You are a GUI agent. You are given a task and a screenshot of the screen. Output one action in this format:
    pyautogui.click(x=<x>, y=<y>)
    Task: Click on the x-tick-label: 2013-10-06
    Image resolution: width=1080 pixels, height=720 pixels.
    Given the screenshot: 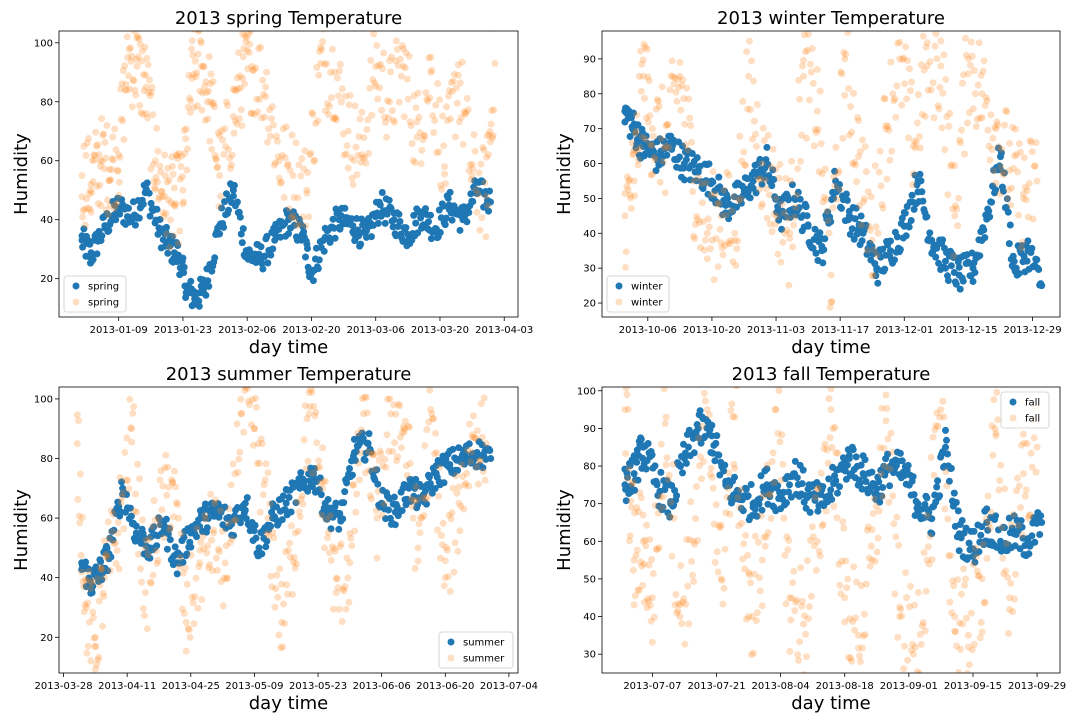 What is the action you would take?
    pyautogui.click(x=648, y=330)
    